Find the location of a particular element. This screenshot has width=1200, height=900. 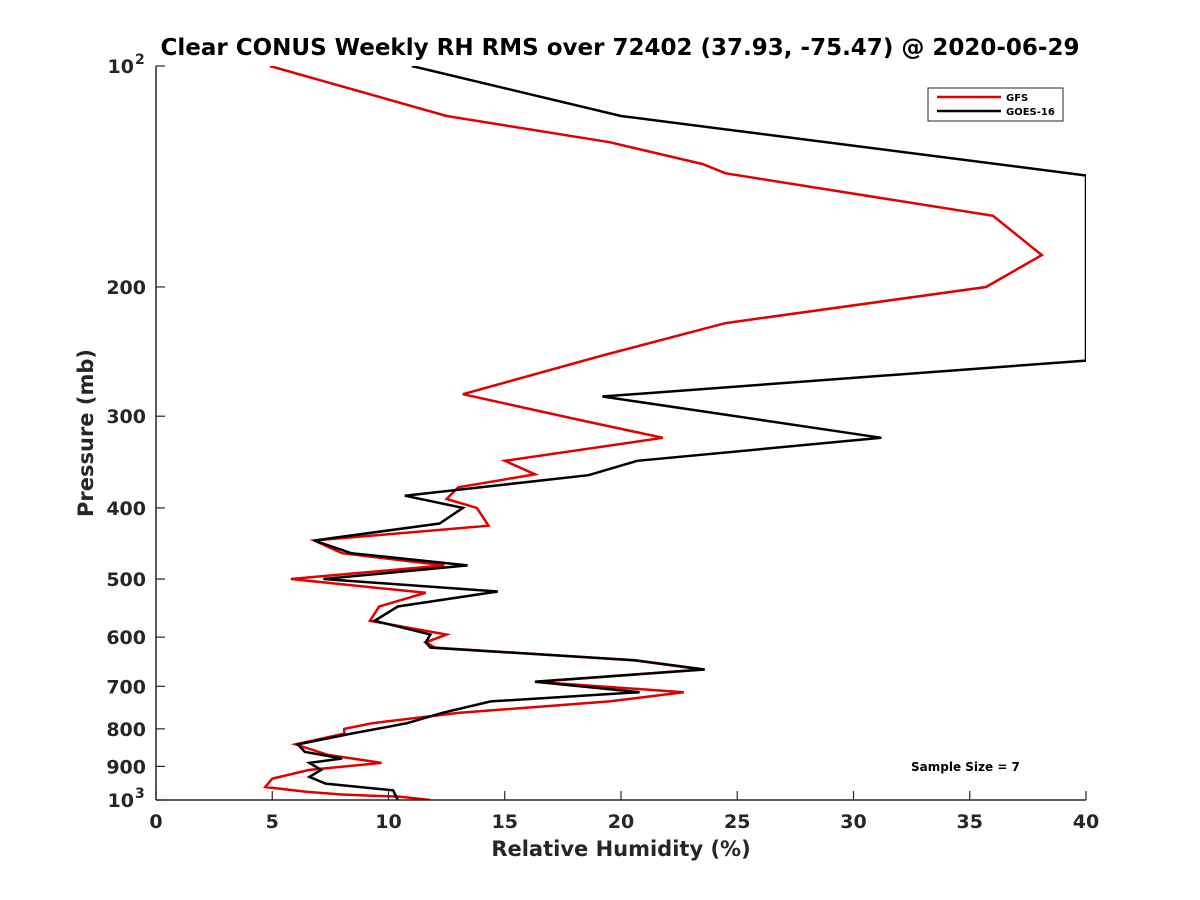

y-tick-label: 700 is located at coordinates (126, 687).